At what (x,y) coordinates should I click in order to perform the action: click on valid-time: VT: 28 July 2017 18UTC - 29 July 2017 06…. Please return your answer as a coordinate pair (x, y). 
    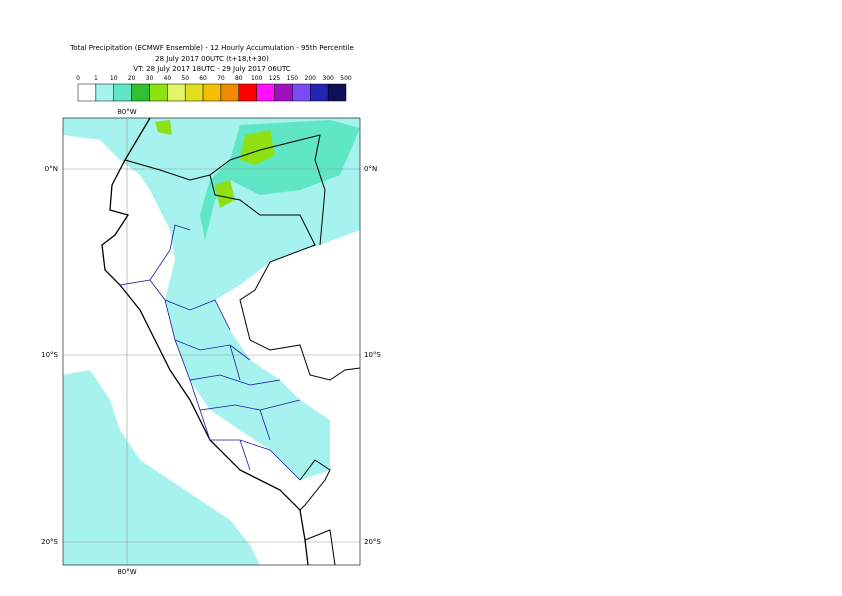
    Looking at the image, I should click on (212, 69).